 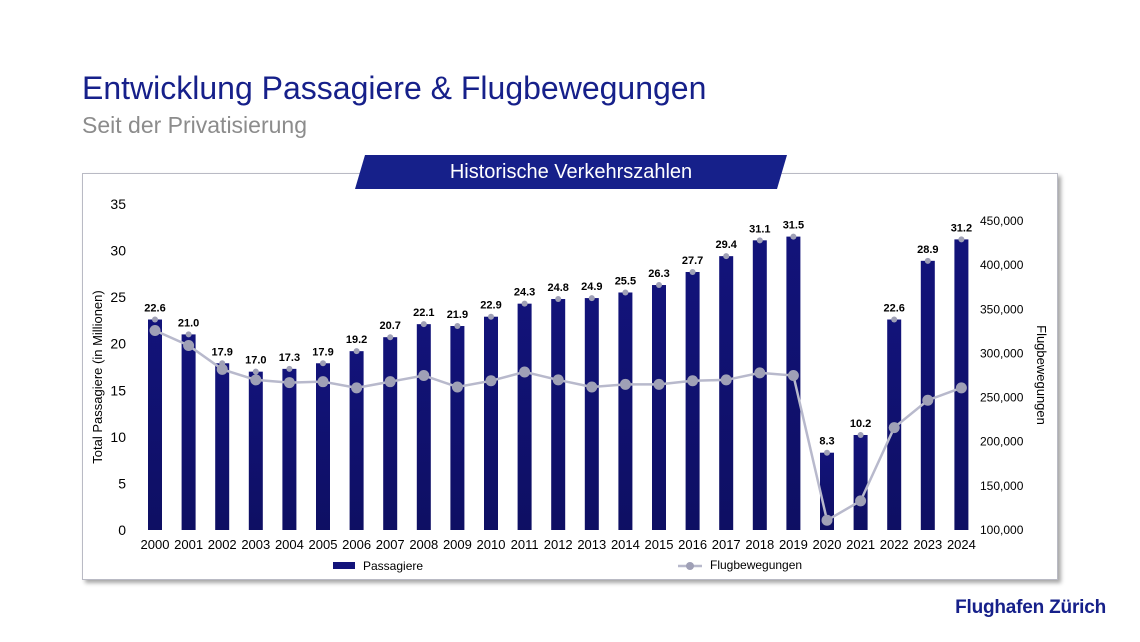 What do you see at coordinates (393, 566) in the screenshot?
I see `legend-label-passagiere: Passagiere` at bounding box center [393, 566].